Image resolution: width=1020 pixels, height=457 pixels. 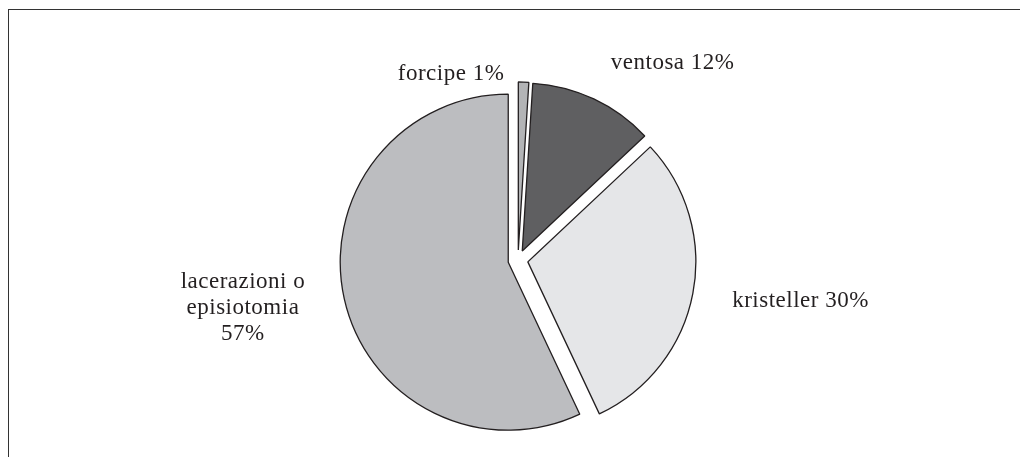 I want to click on slice-label: ventosa 12%, so click(x=672, y=61).